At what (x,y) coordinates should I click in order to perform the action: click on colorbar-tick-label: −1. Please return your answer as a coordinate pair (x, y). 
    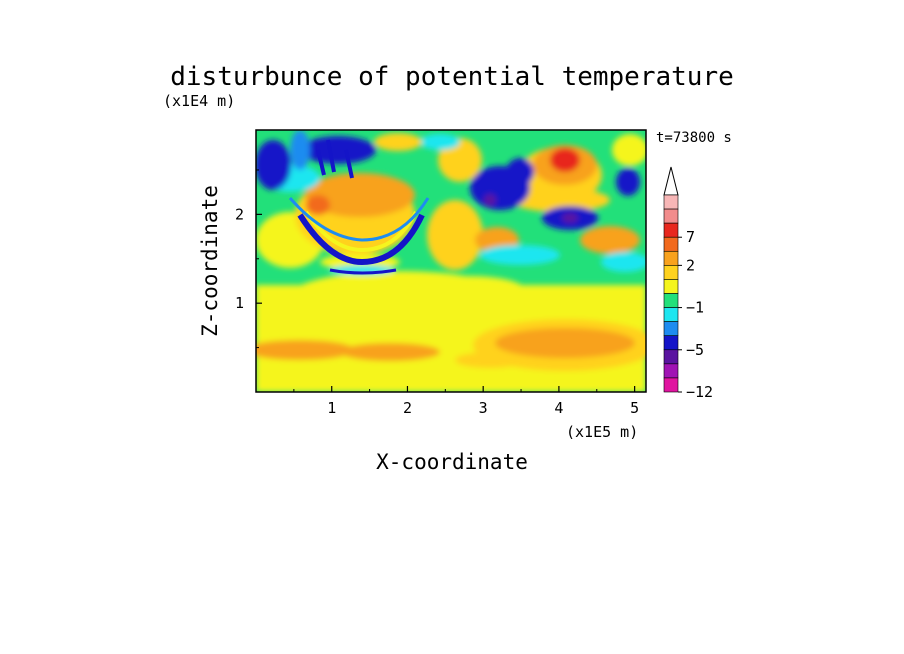
    Looking at the image, I should click on (695, 308).